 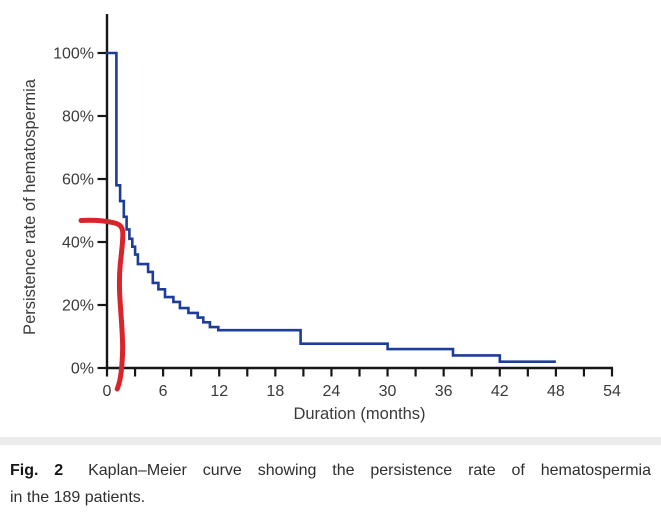 What do you see at coordinates (612, 391) in the screenshot?
I see `x-tick-label: 54` at bounding box center [612, 391].